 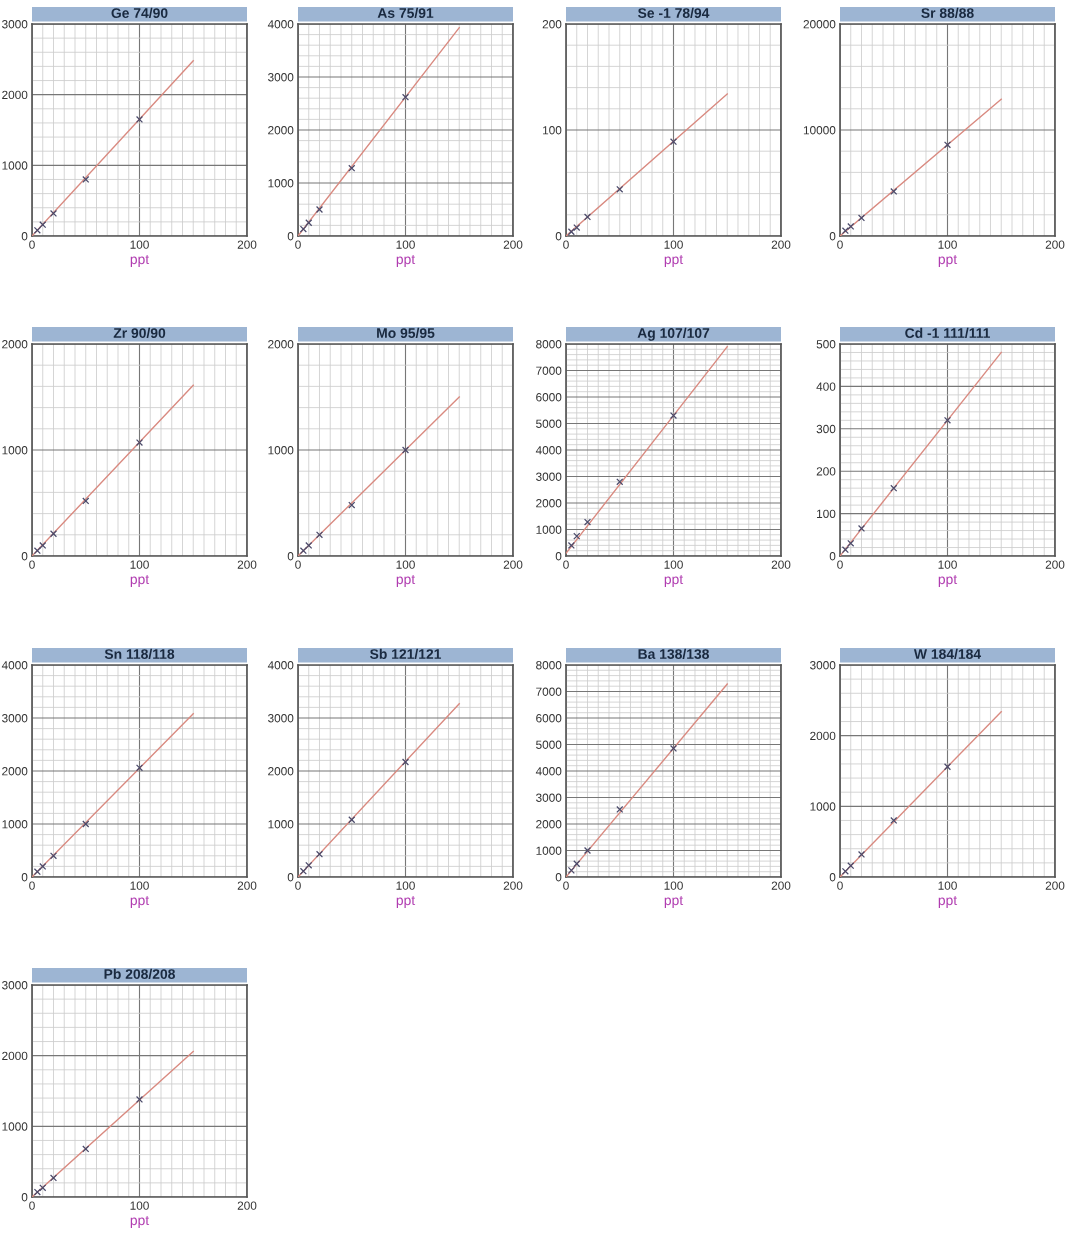 What do you see at coordinates (549, 718) in the screenshot?
I see `y-tick-label: 6000` at bounding box center [549, 718].